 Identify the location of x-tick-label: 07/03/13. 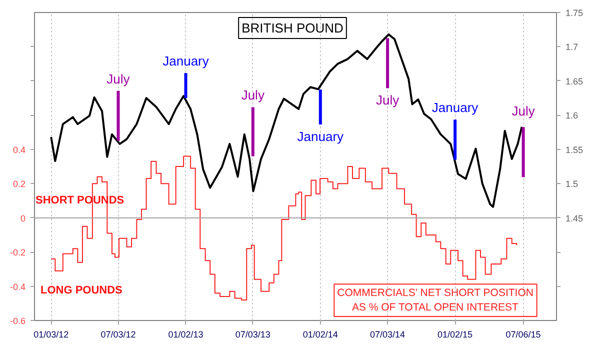
(252, 335).